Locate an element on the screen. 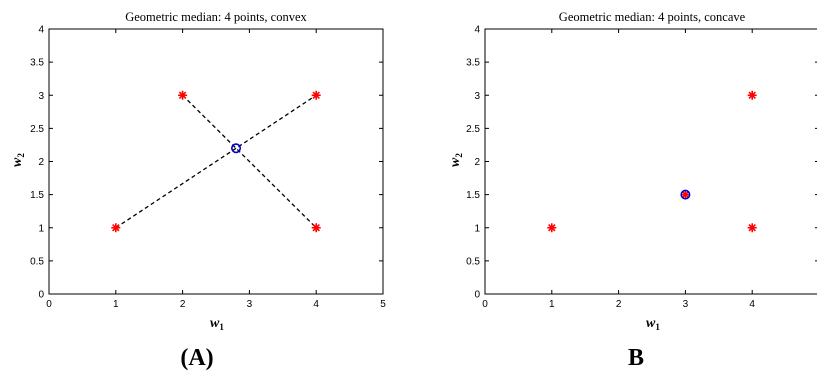 This screenshot has height=373, width=817. panel-label: (A) is located at coordinates (196, 358).